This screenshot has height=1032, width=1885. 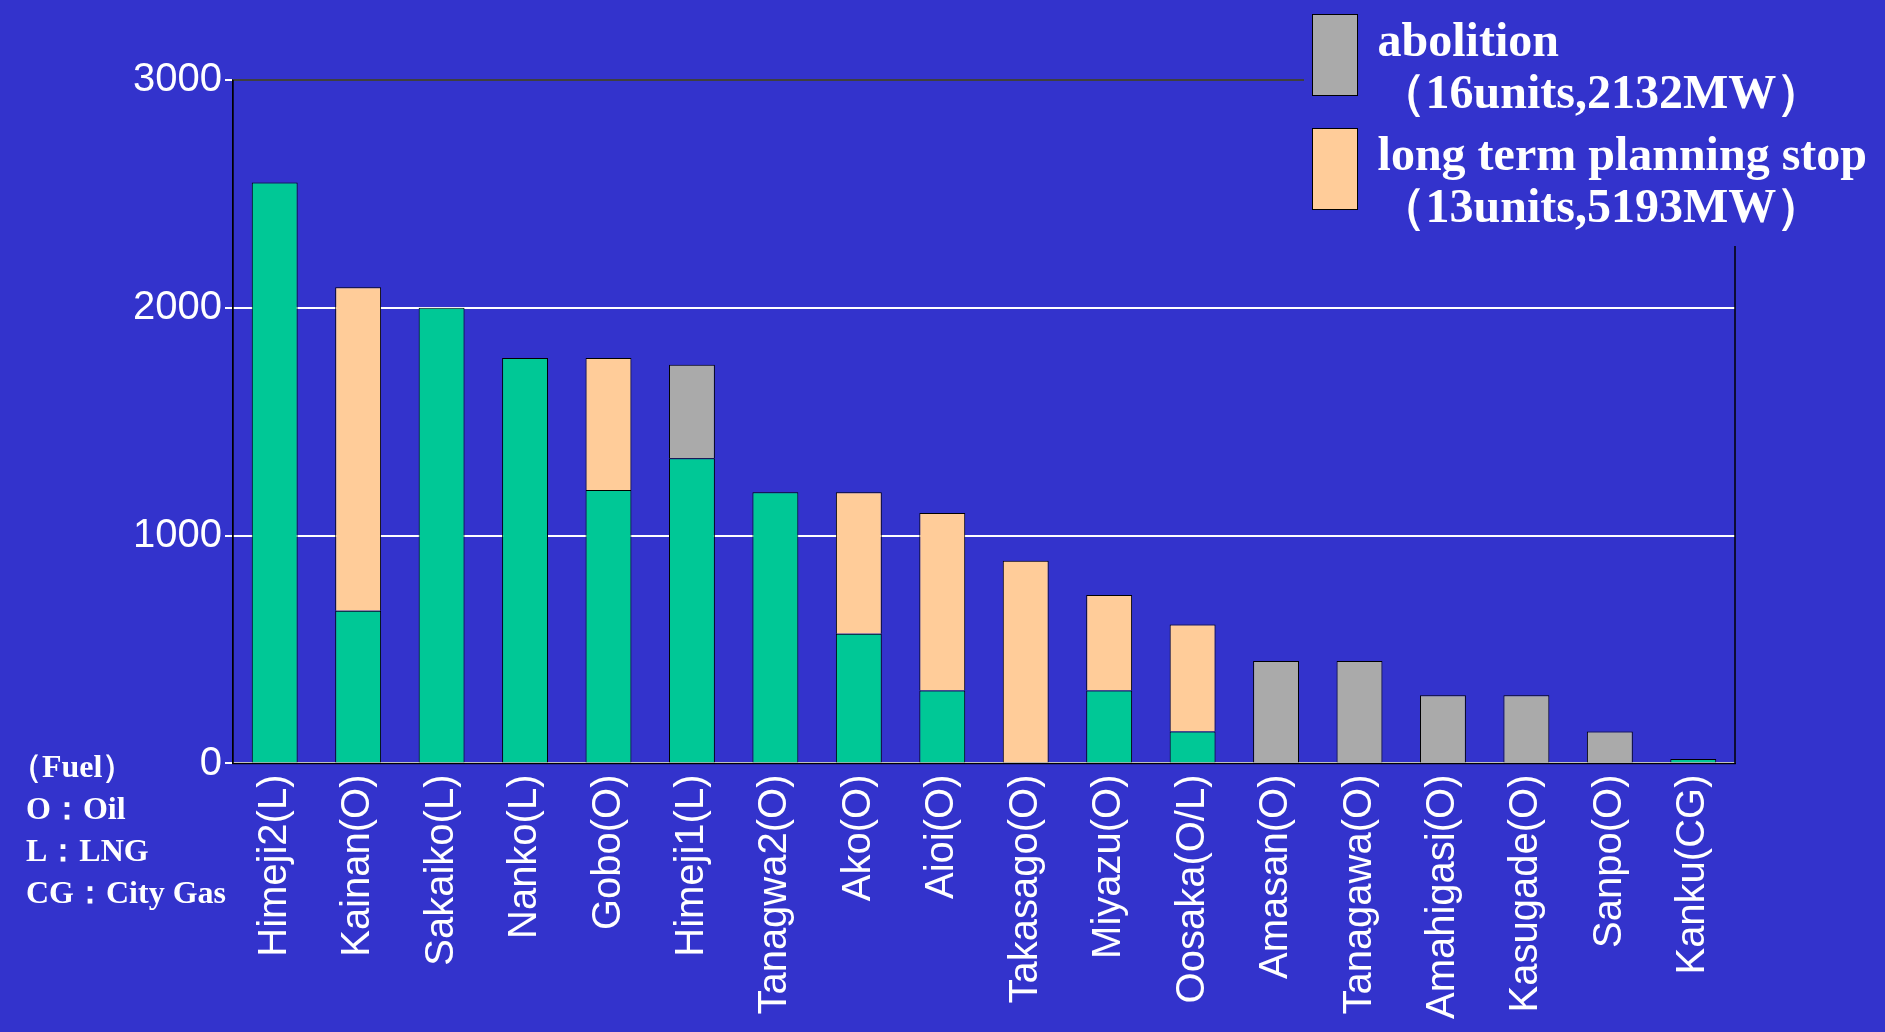 What do you see at coordinates (1622, 179) in the screenshot?
I see `legend-label: long term planning stop （13units,5193MW）` at bounding box center [1622, 179].